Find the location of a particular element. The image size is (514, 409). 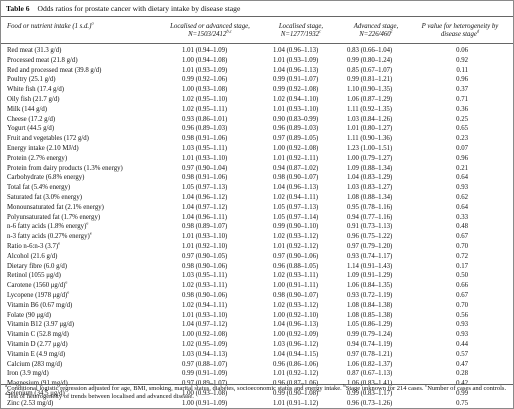

cell-localised-or-advanced: 1.00 (0.93–1.08) is located at coordinates (204, 90).